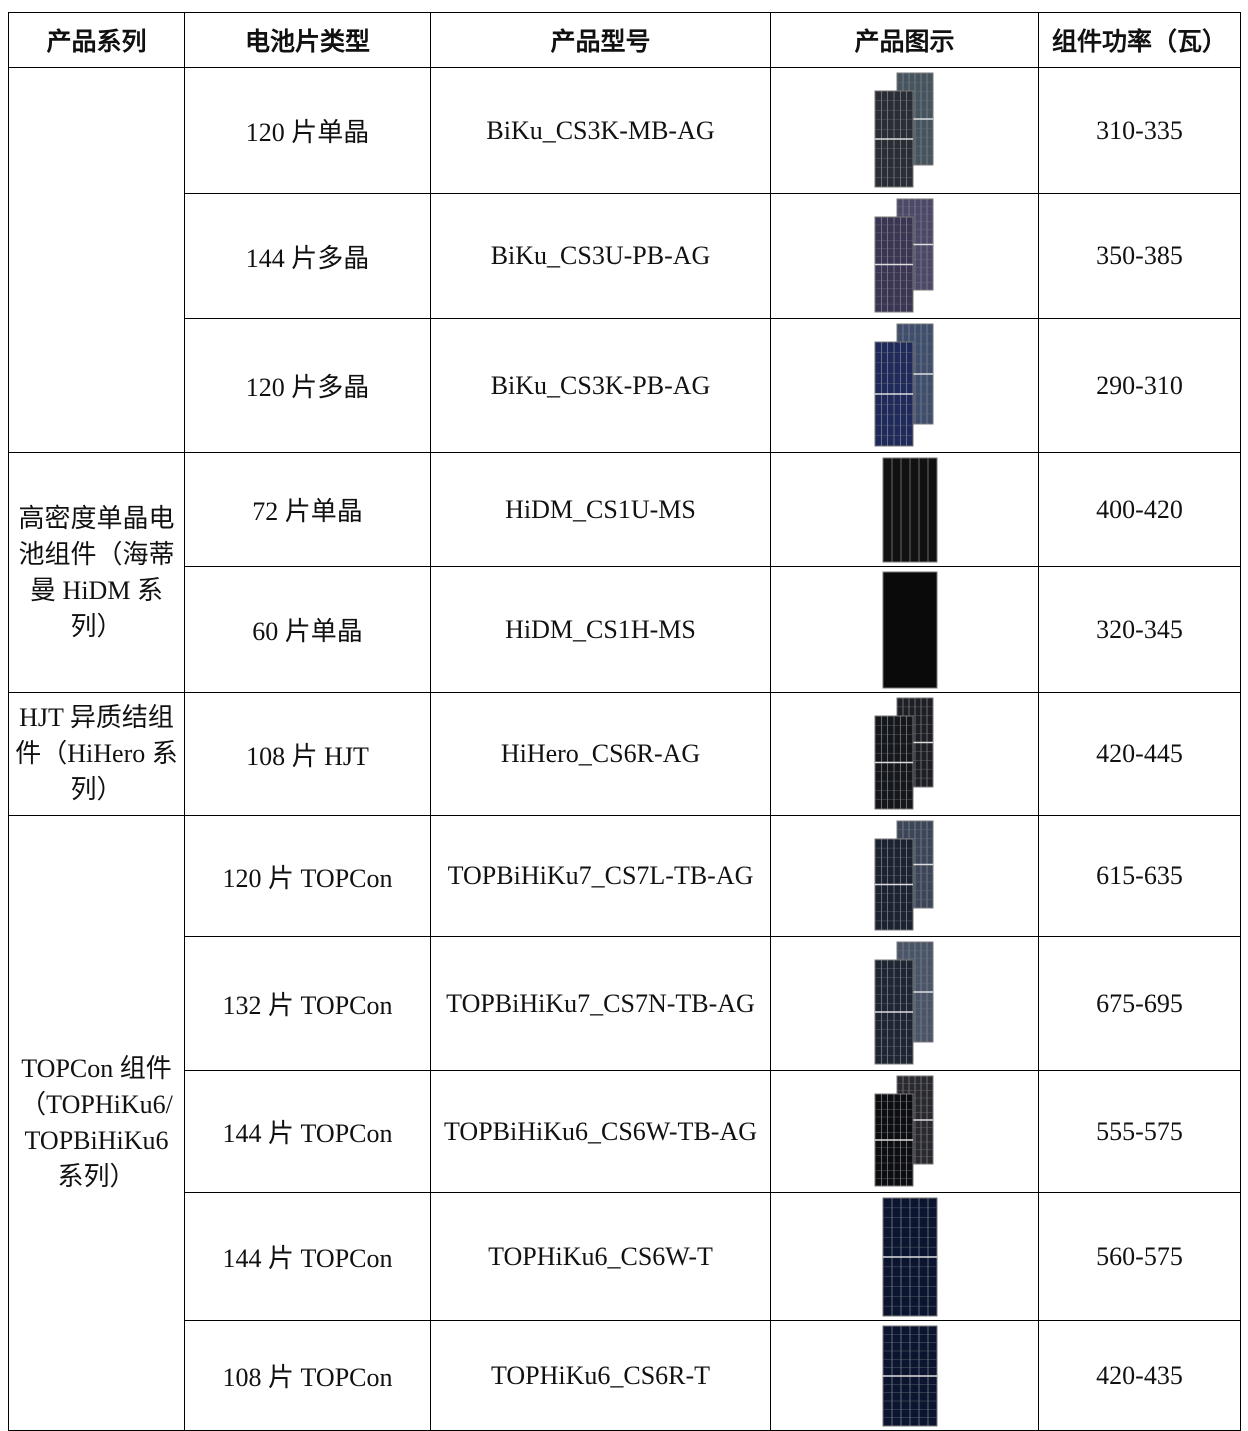 The height and width of the screenshot is (1431, 1248). What do you see at coordinates (600, 509) in the screenshot?
I see `model: HiDM_CS1U-MS` at bounding box center [600, 509].